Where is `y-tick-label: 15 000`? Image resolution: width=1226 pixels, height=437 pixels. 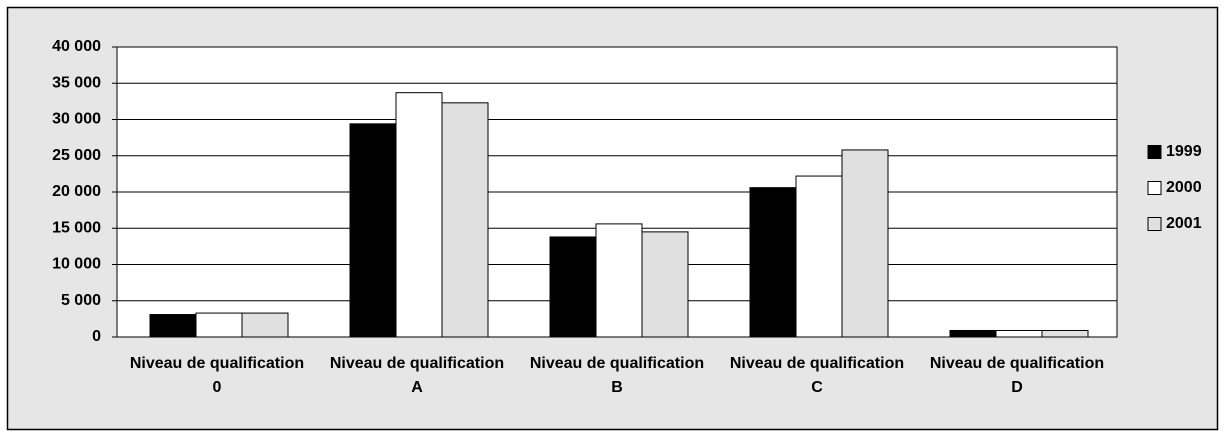 y-tick-label: 15 000 is located at coordinates (76, 227).